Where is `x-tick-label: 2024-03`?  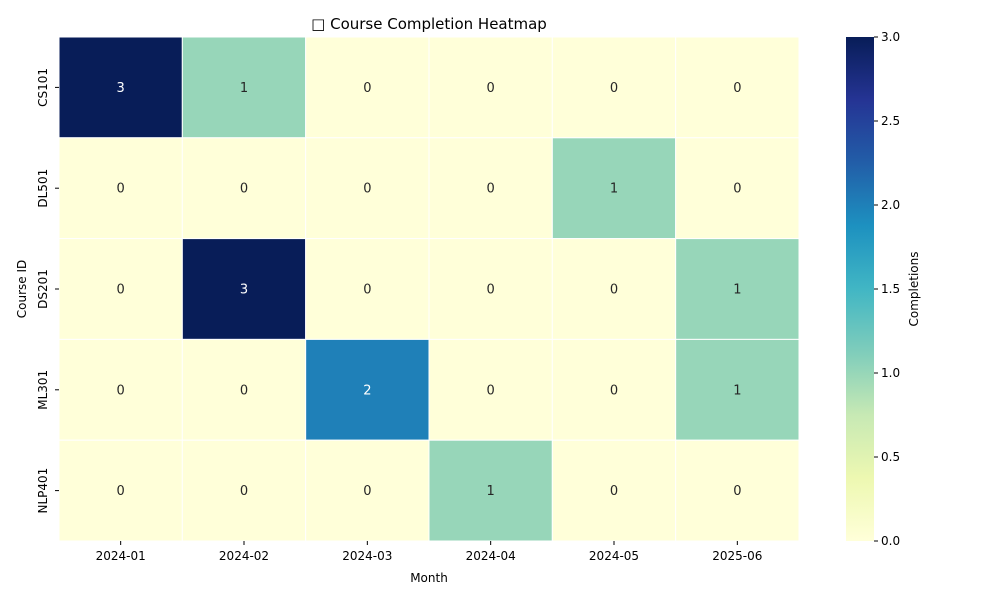 x-tick-label: 2024-03 is located at coordinates (367, 556).